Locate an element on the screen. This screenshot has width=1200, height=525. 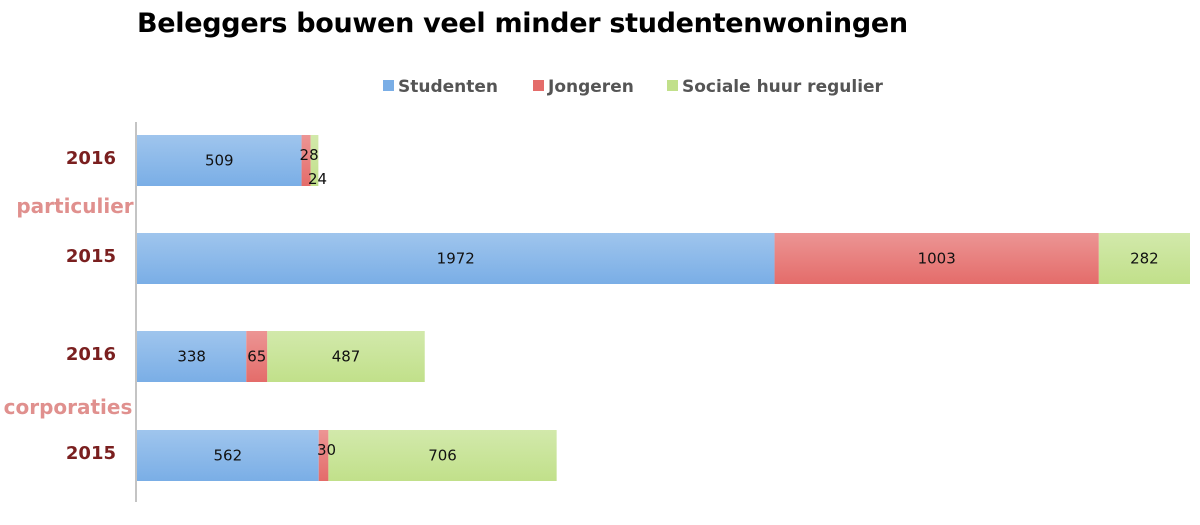
data-label-1-2: 282 is located at coordinates (1144, 259).